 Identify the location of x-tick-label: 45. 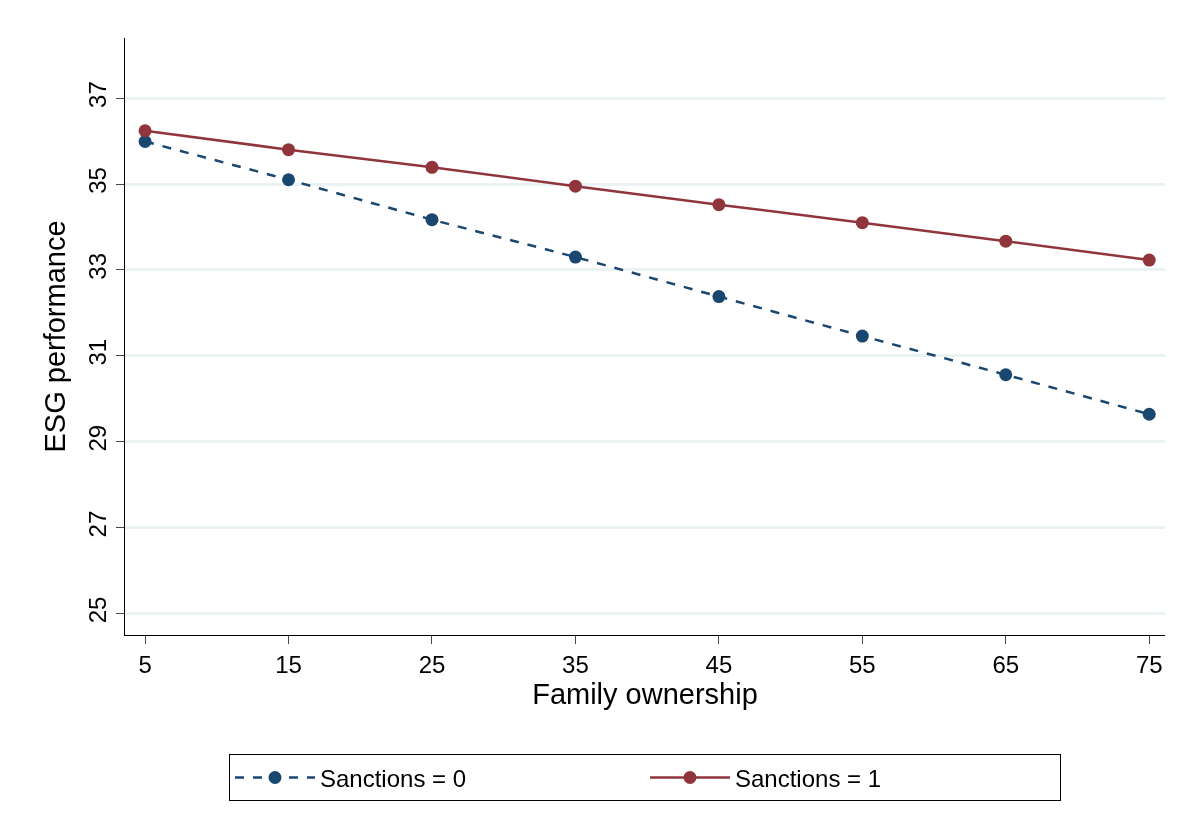
(719, 664).